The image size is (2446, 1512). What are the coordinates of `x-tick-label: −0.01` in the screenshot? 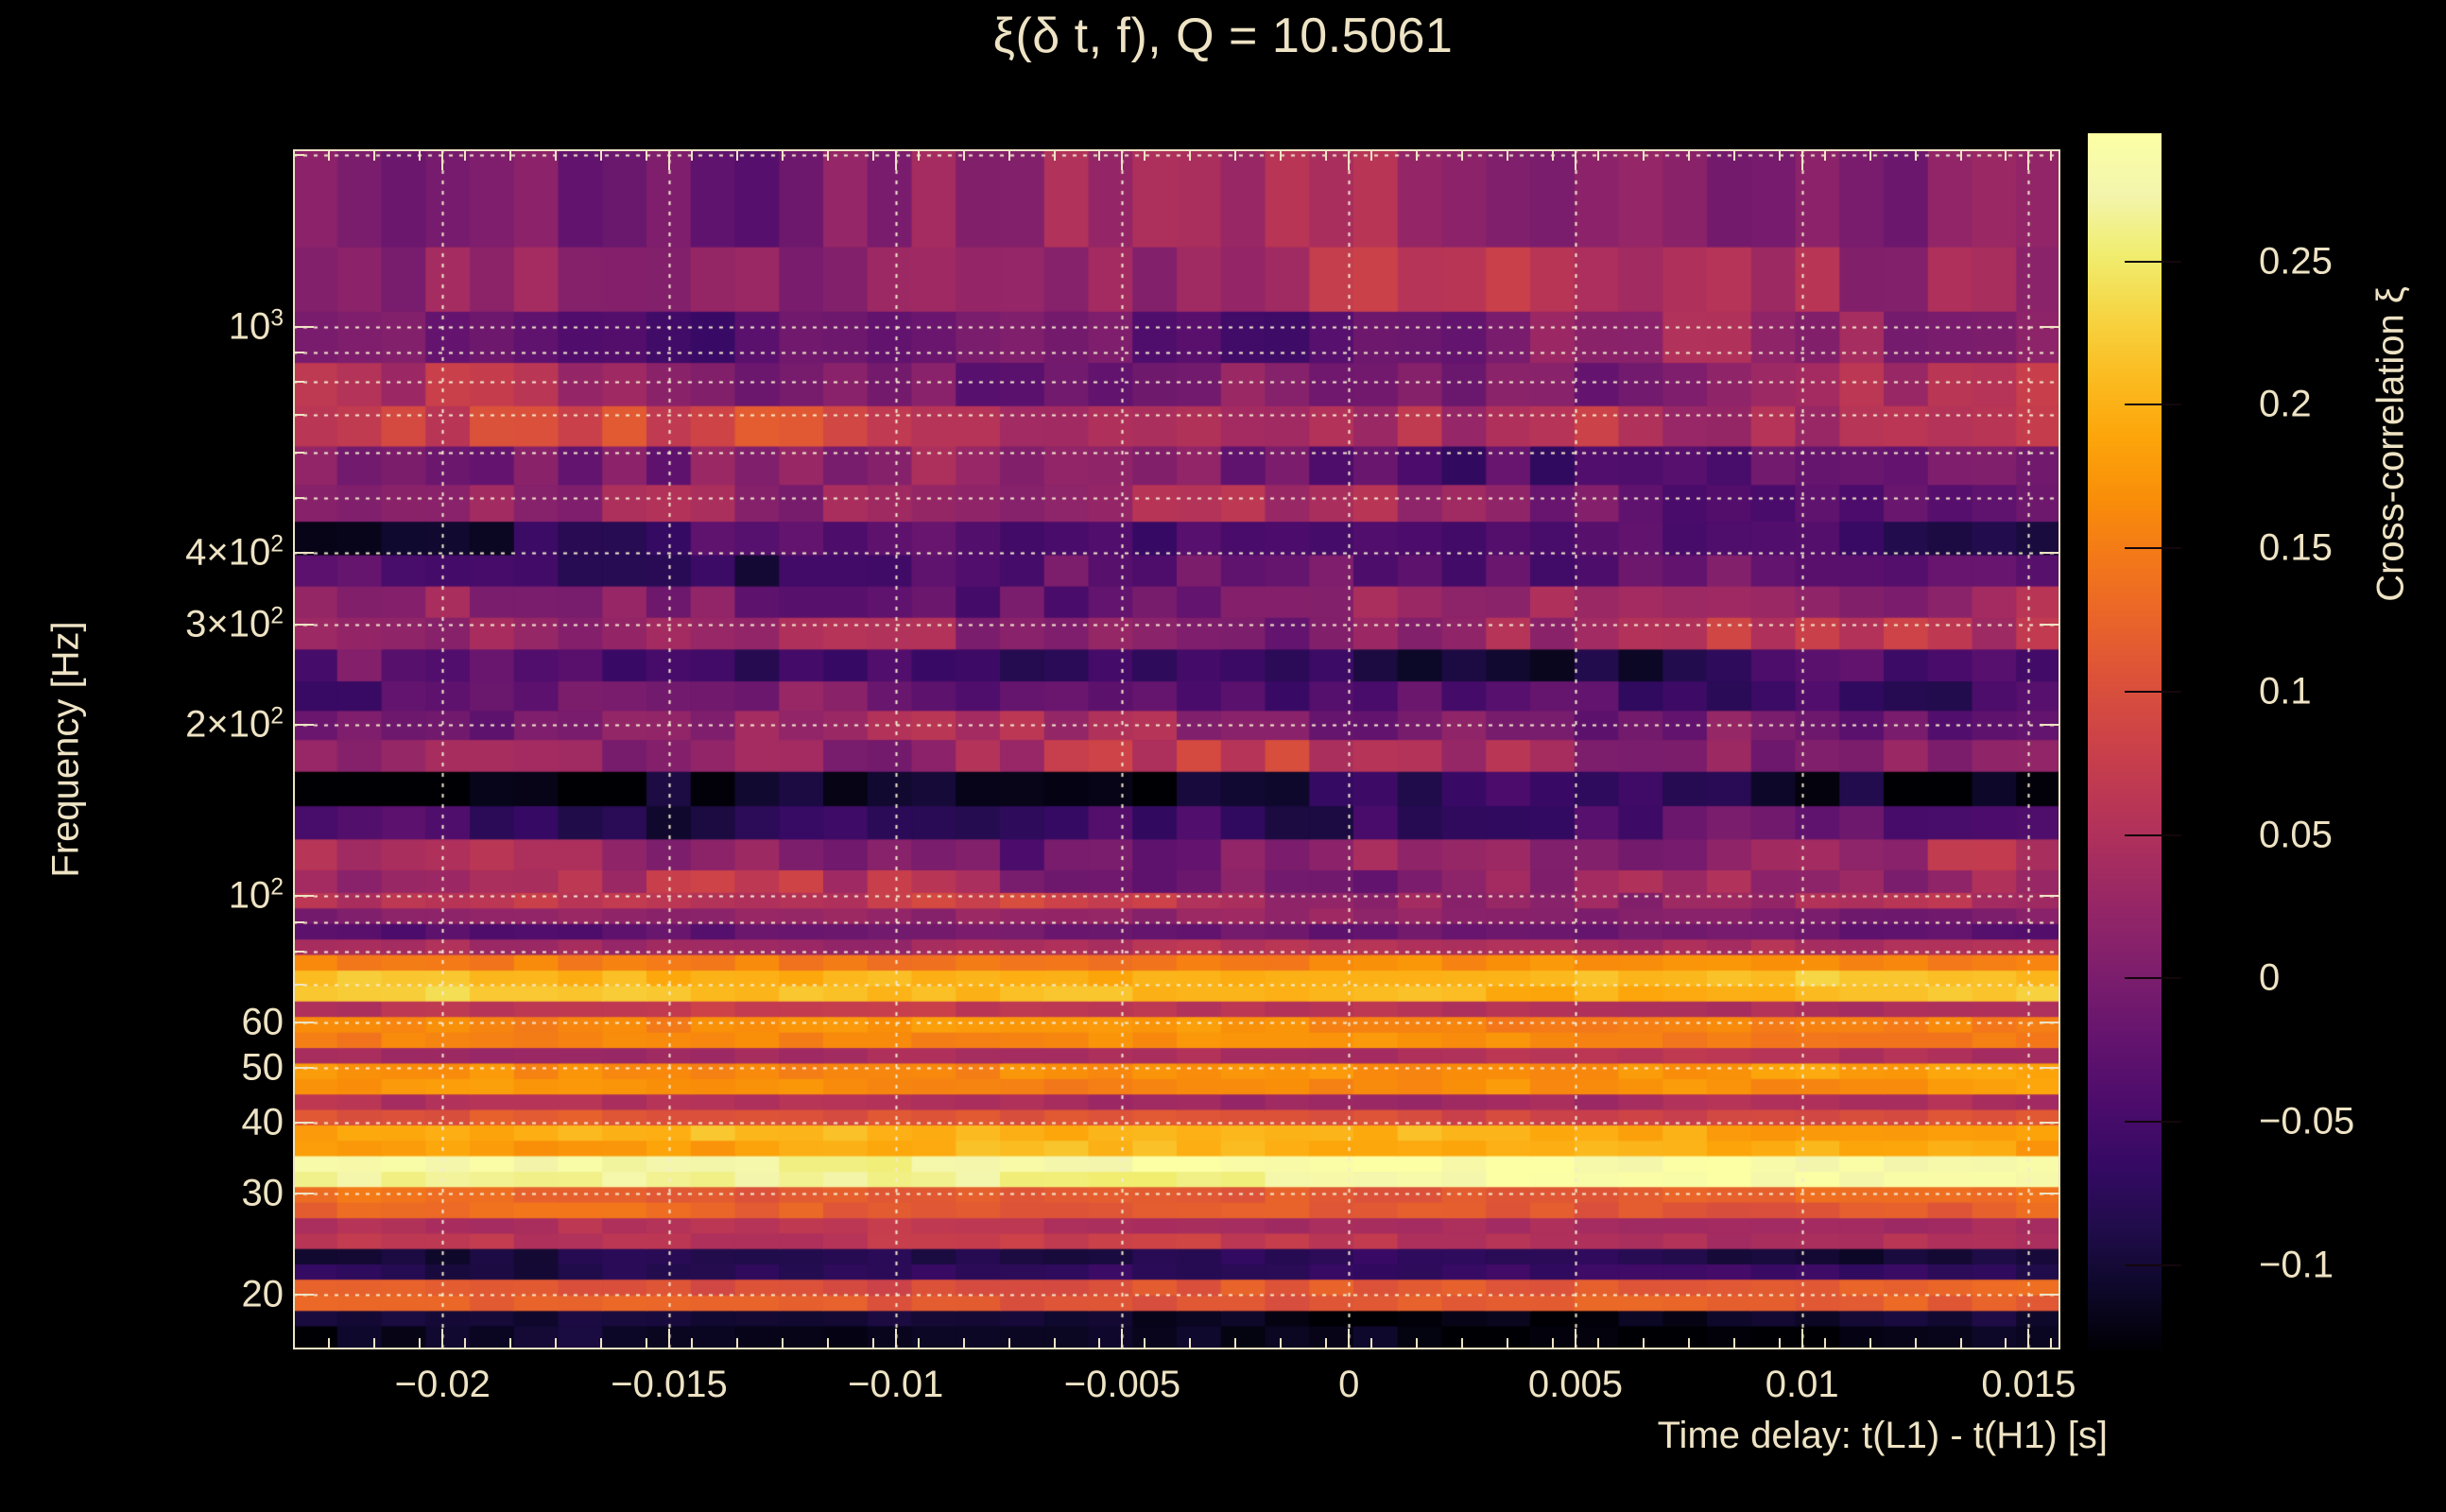 It's located at (896, 1384).